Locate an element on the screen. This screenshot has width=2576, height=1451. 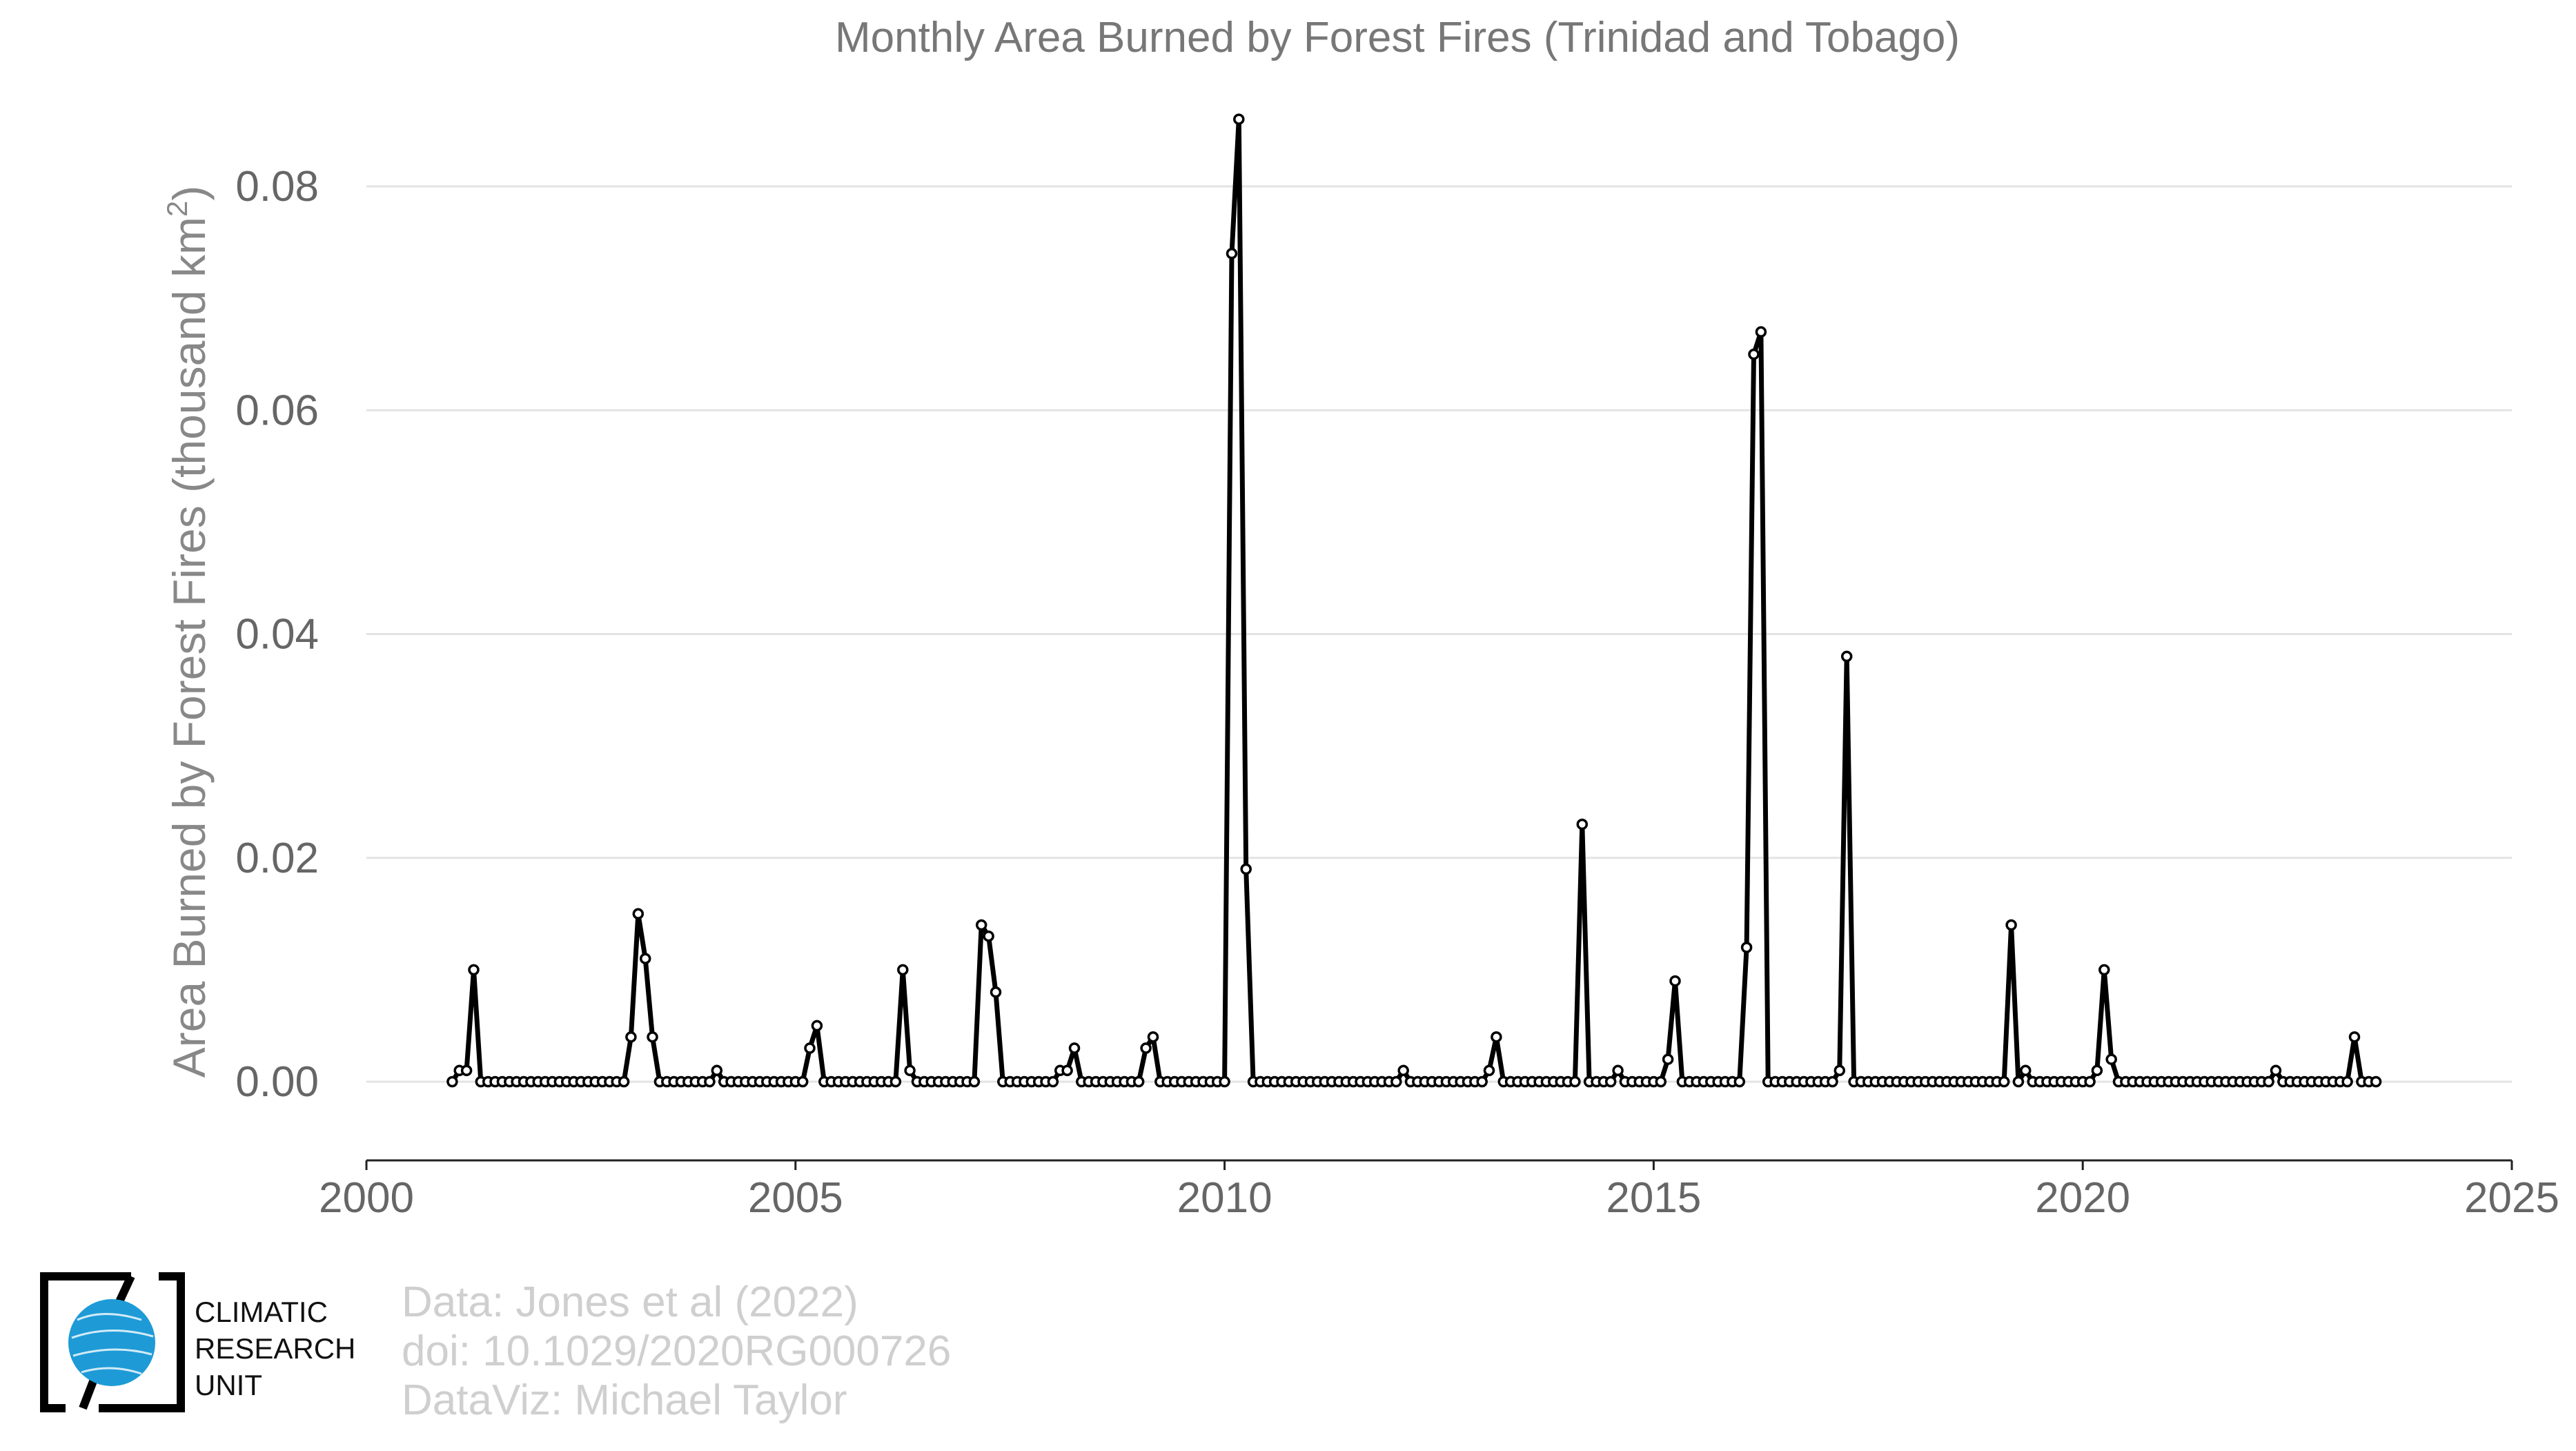
y-tick-label: 0.02 is located at coordinates (277, 858).